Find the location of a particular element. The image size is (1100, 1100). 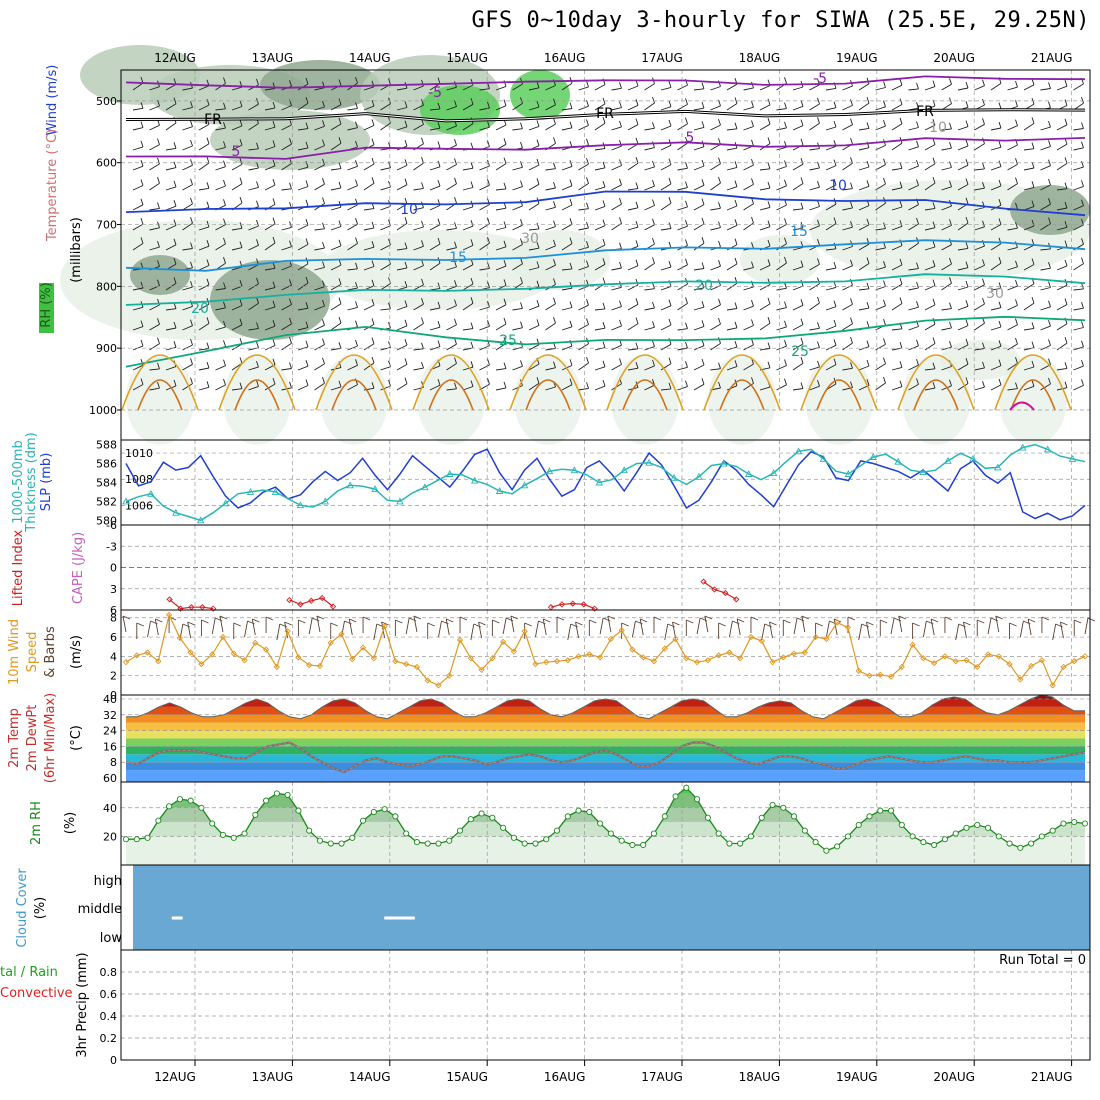

temp-band is located at coordinates (605, 710).